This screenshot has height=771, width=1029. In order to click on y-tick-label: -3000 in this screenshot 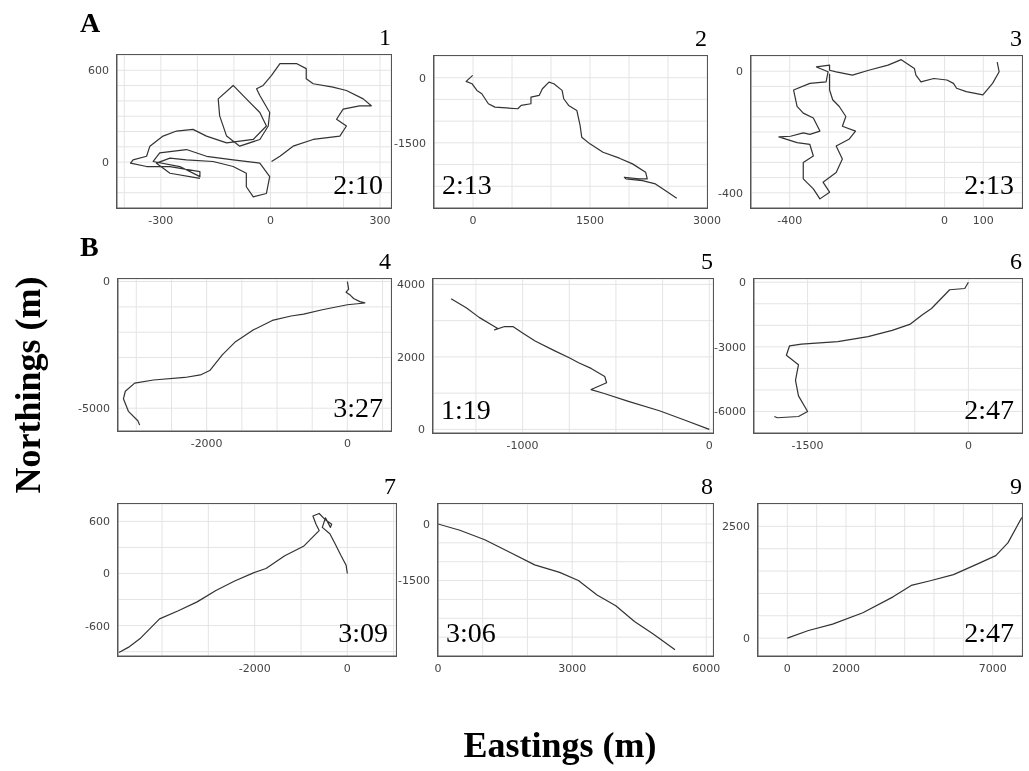, I will do `click(730, 347)`.